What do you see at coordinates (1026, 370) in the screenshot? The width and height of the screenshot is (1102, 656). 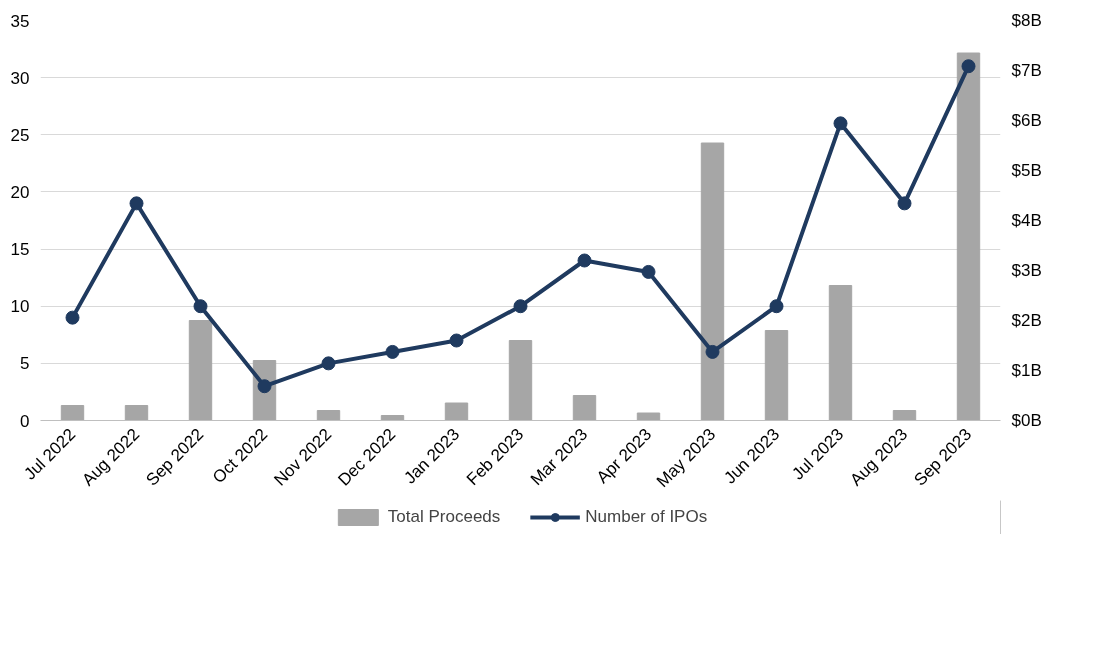 I see `y2-tick-label: $1B` at bounding box center [1026, 370].